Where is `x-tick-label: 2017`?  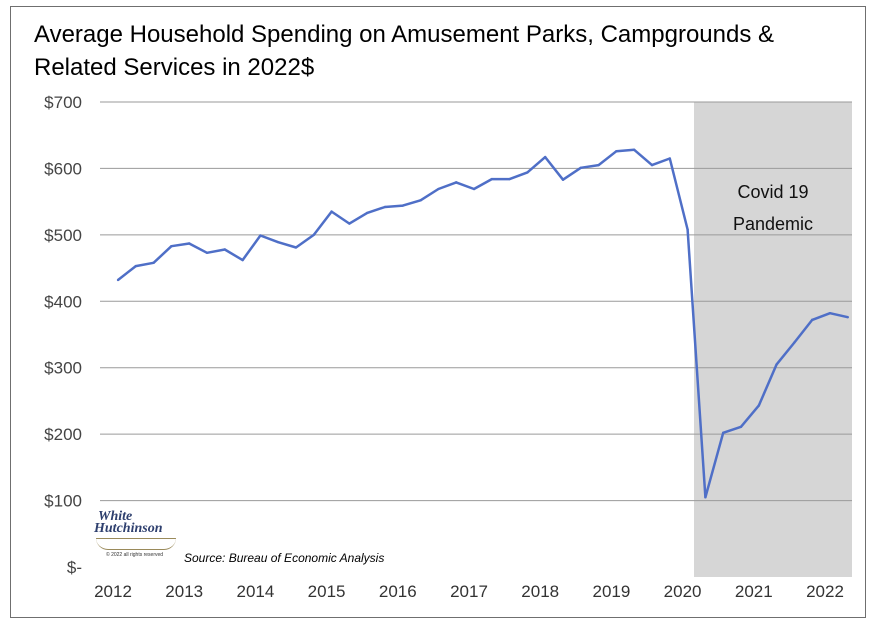
x-tick-label: 2017 is located at coordinates (469, 591).